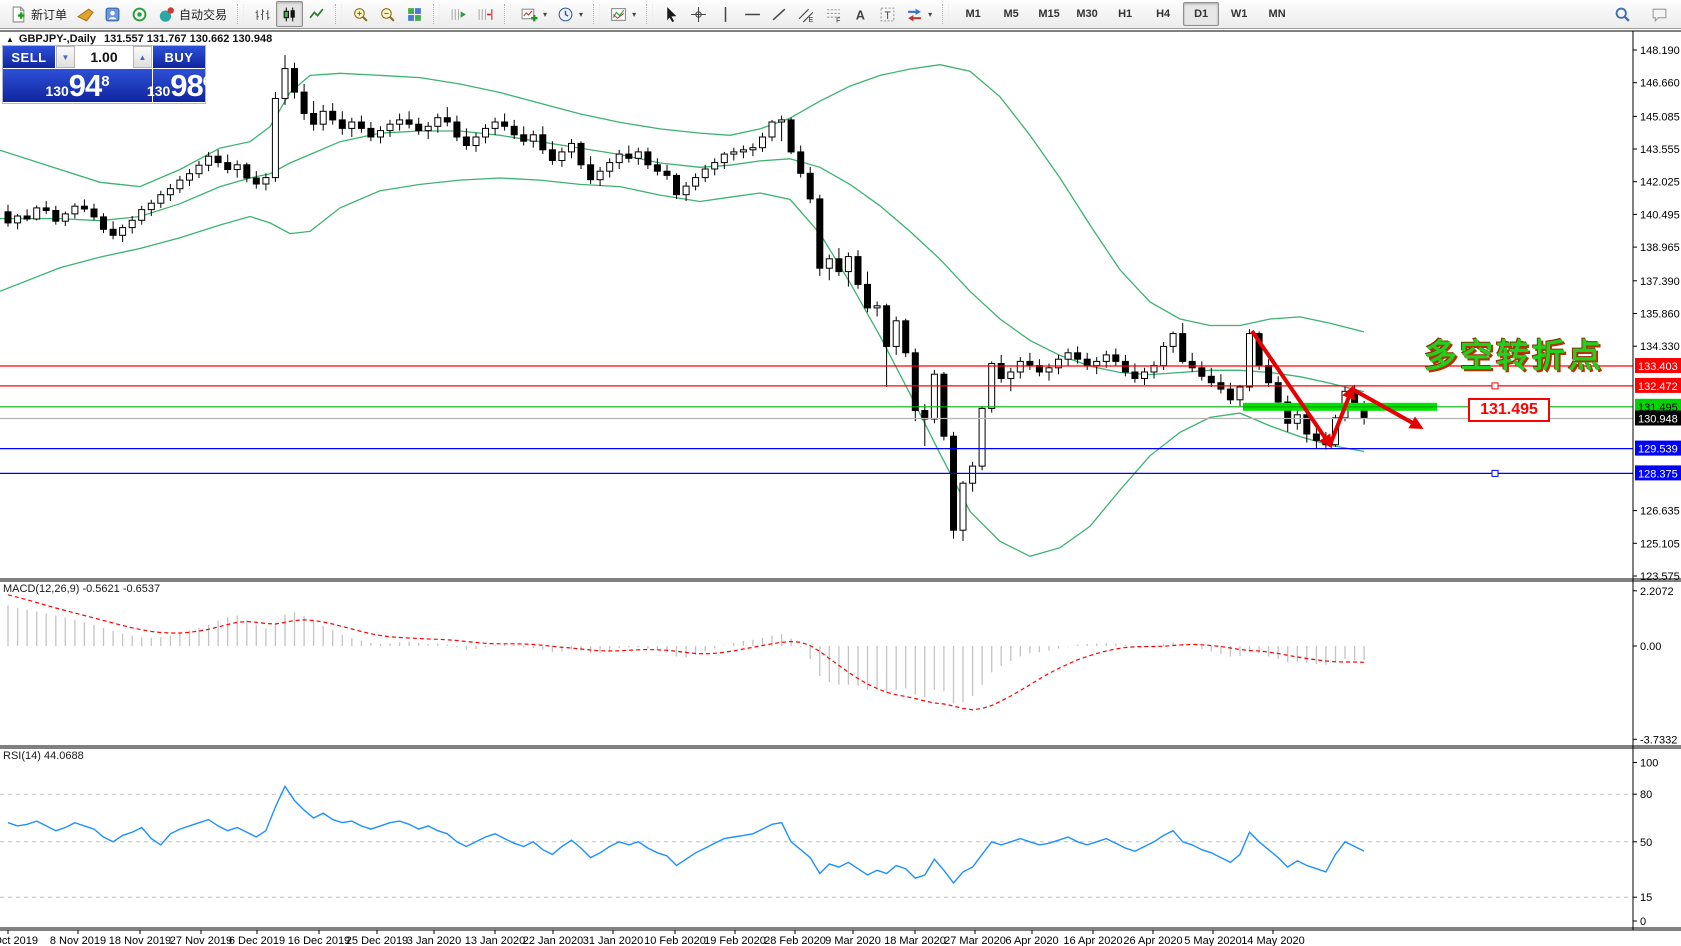  Describe the element at coordinates (319, 940) in the screenshot. I see `svg-text: 16 Dec 2019` at that location.